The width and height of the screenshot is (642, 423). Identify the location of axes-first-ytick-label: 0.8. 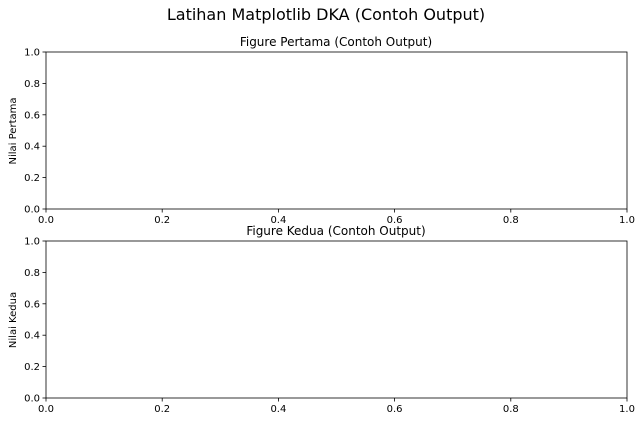
(32, 84).